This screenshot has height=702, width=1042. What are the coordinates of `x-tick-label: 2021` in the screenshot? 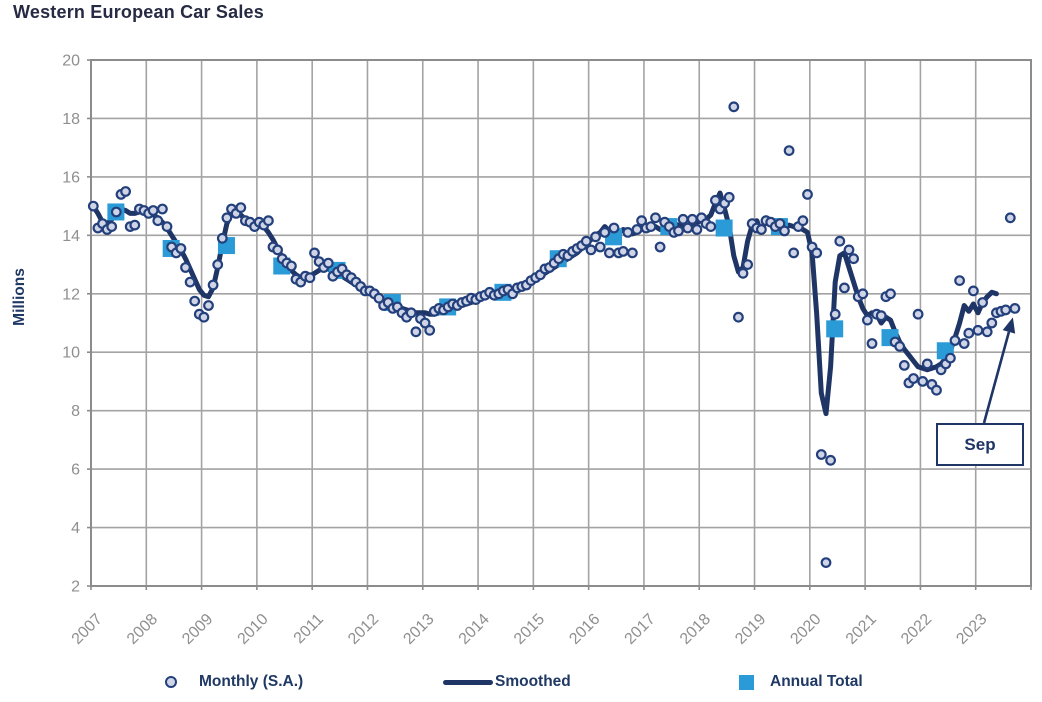 It's located at (861, 629).